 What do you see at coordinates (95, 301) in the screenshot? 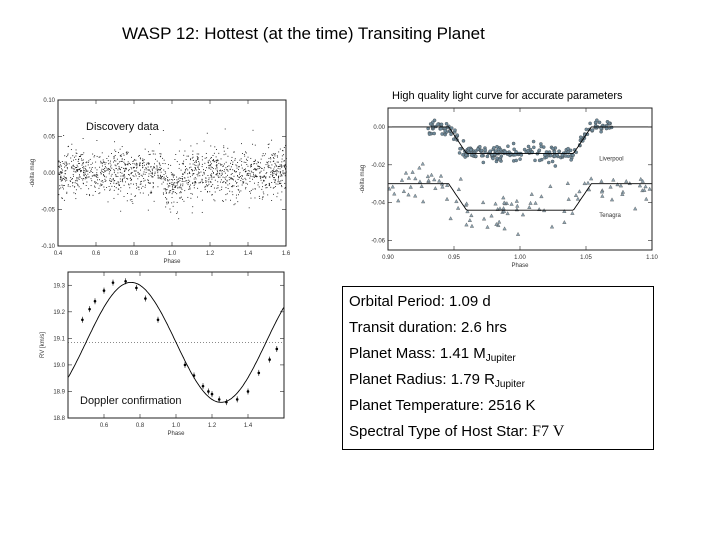
I see `rv-point` at bounding box center [95, 301].